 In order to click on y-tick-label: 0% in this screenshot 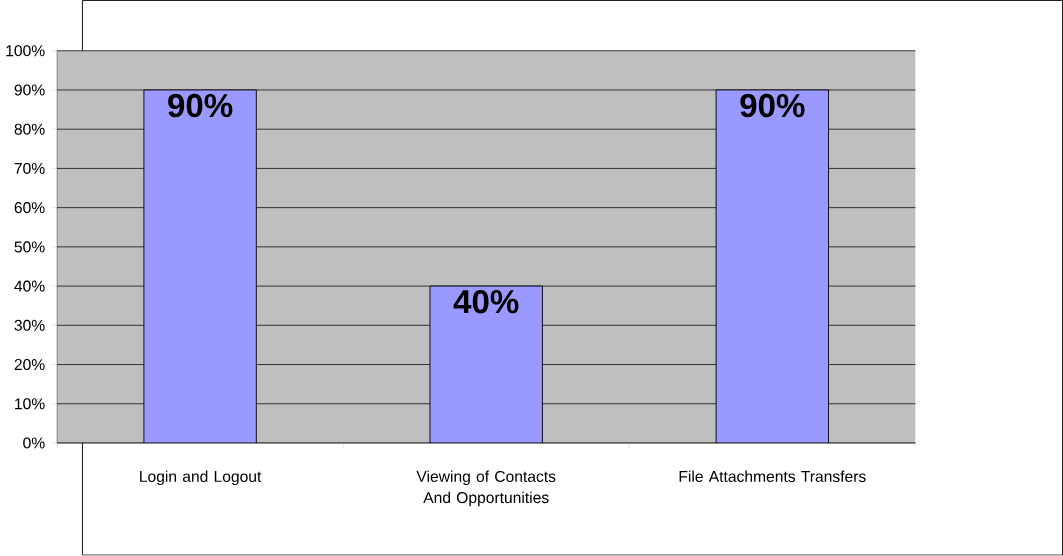, I will do `click(34, 443)`.